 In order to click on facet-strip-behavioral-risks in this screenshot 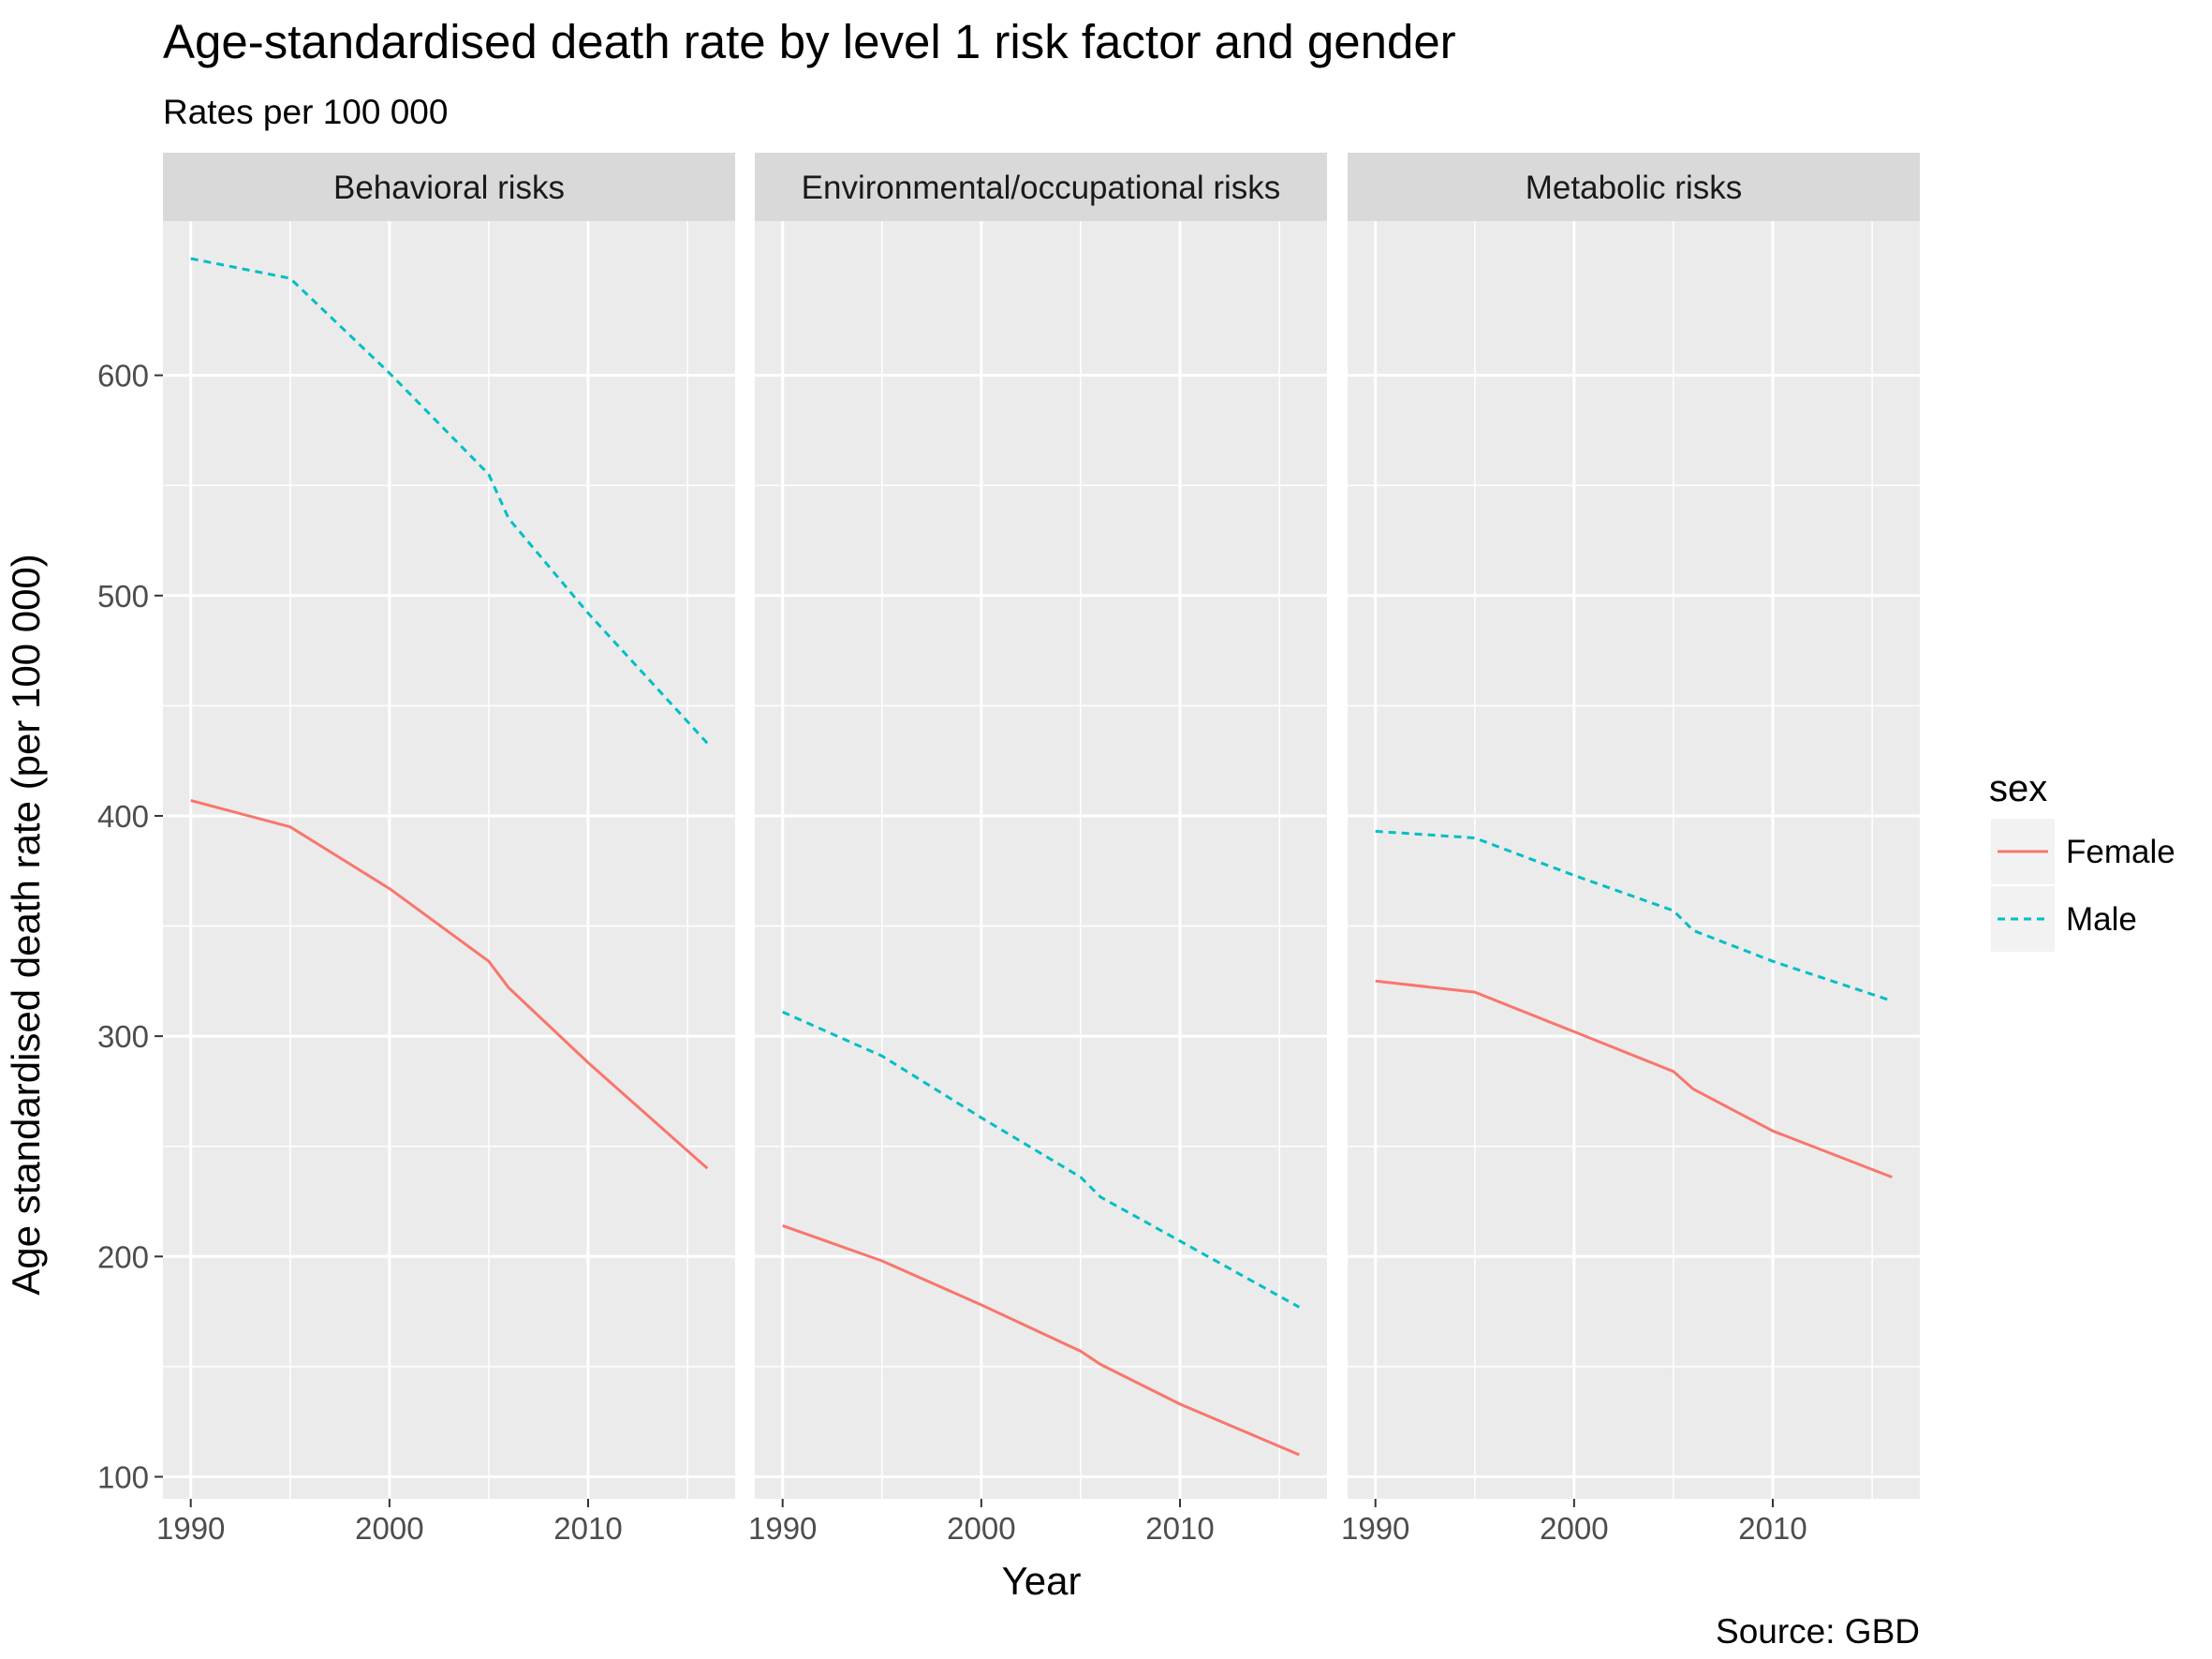, I will do `click(449, 187)`.